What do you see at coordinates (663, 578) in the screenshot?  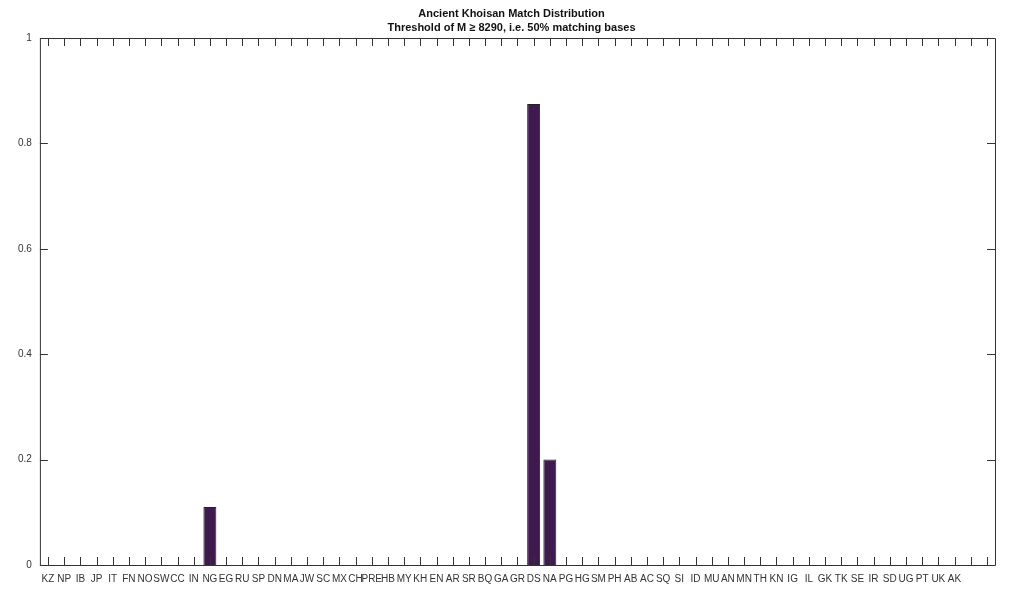 I see `x-tick-label: SQ` at bounding box center [663, 578].